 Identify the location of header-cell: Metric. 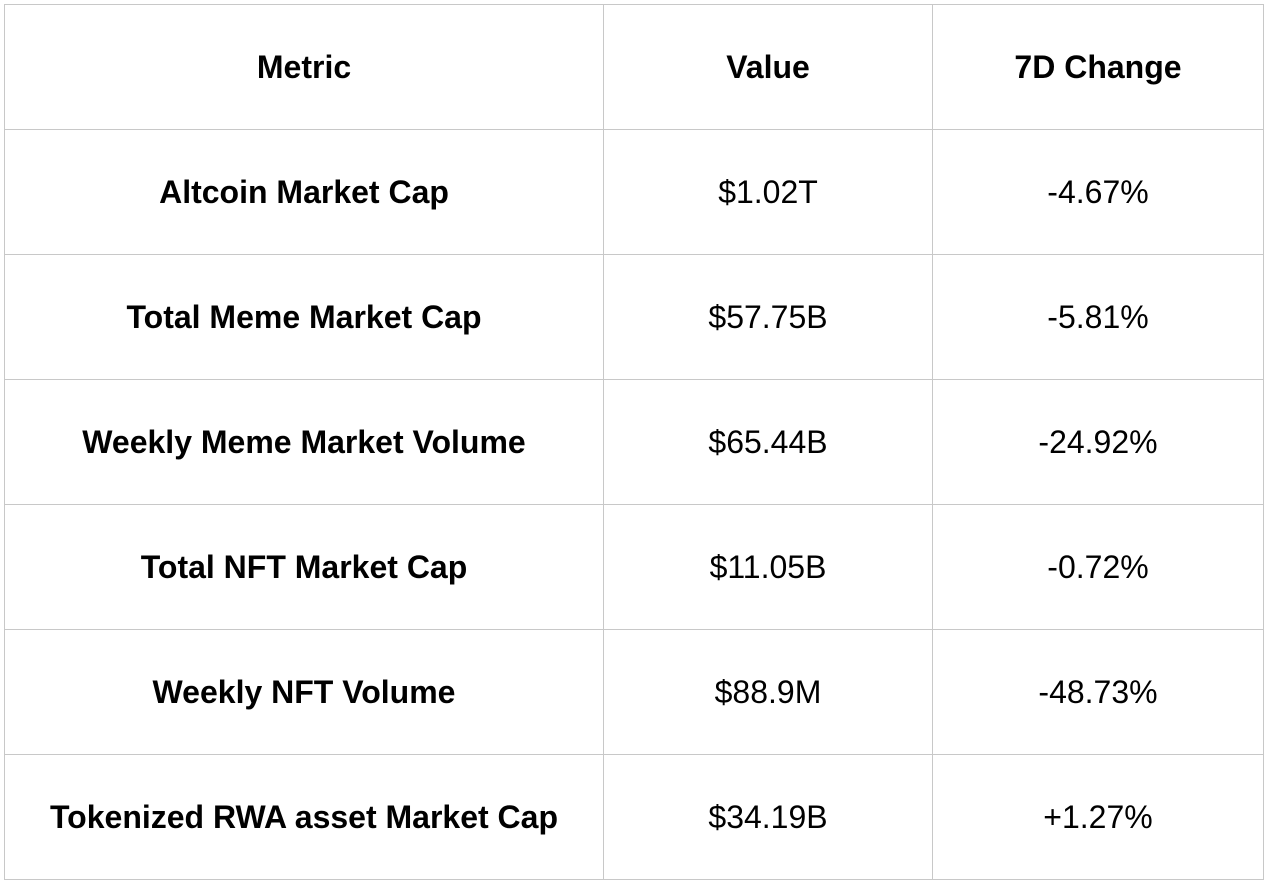
(304, 67).